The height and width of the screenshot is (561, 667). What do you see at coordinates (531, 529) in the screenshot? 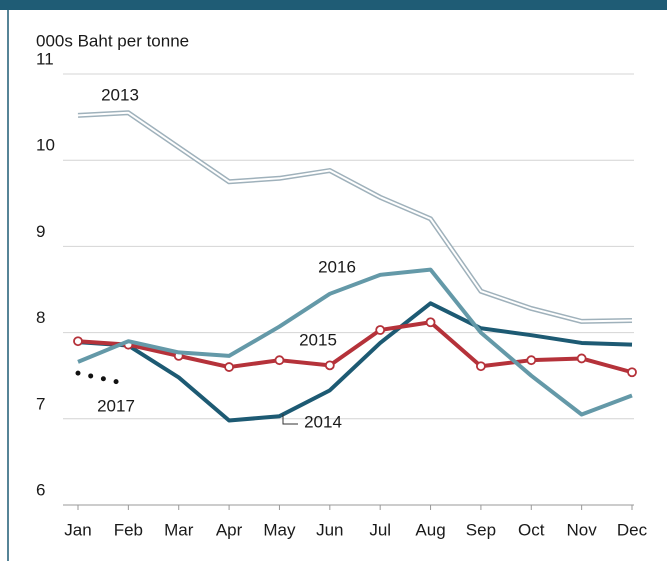
I see `x-tick-label: Oct` at bounding box center [531, 529].